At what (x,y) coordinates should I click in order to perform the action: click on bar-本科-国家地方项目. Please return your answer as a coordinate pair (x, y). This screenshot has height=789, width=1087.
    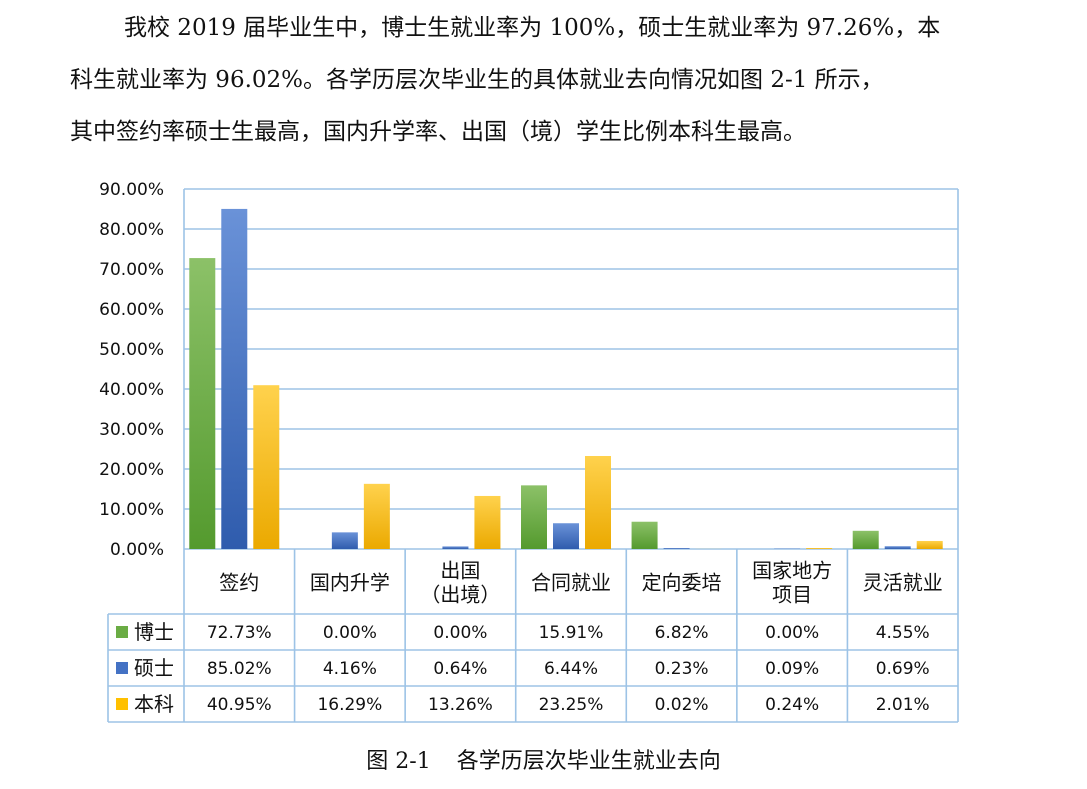
    Looking at the image, I should click on (819, 548).